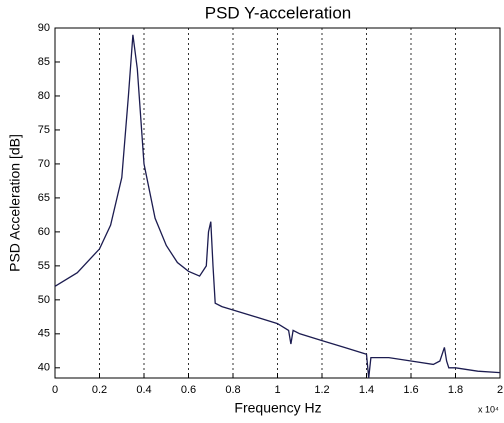  What do you see at coordinates (99, 390) in the screenshot?
I see `x-tick-label: 0.2` at bounding box center [99, 390].